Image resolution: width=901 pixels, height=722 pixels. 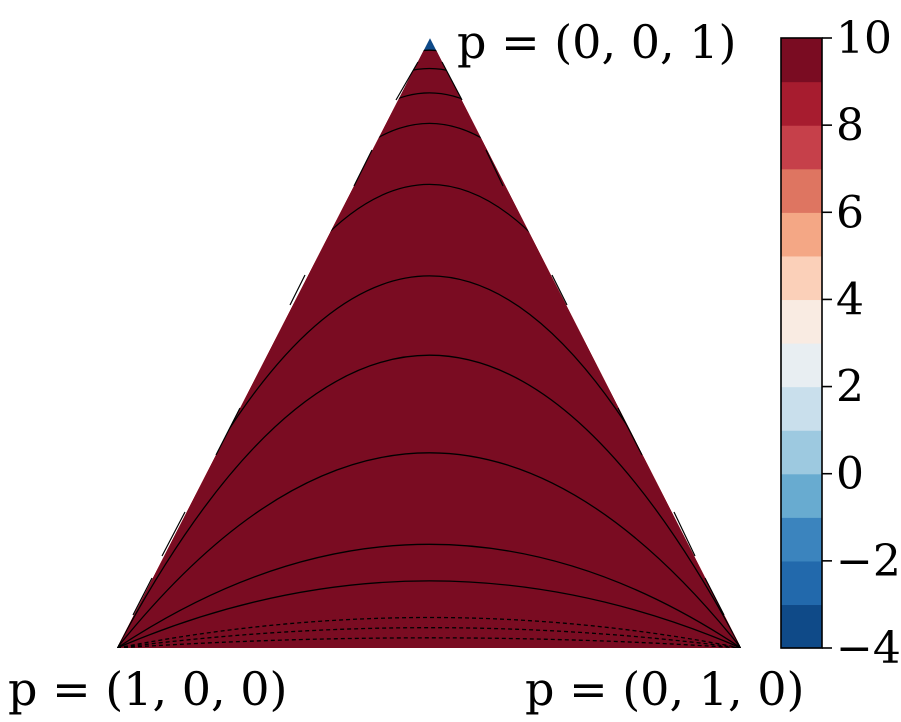 What do you see at coordinates (861, 343) in the screenshot?
I see `colorbar-ticks: 10 8 6 4 2 0 −2 −4` at bounding box center [861, 343].